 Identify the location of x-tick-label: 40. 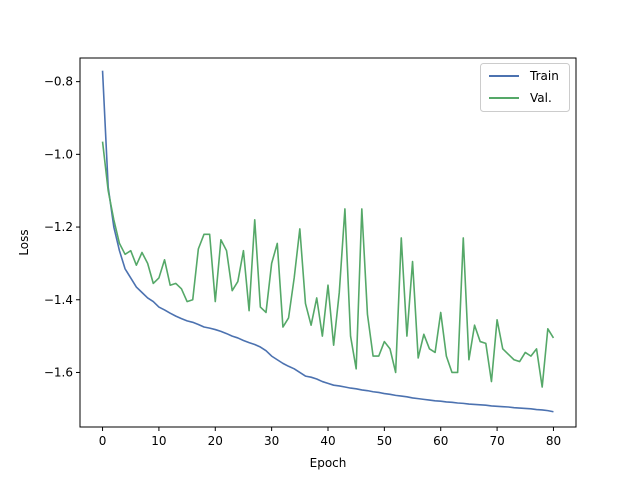
(327, 441).